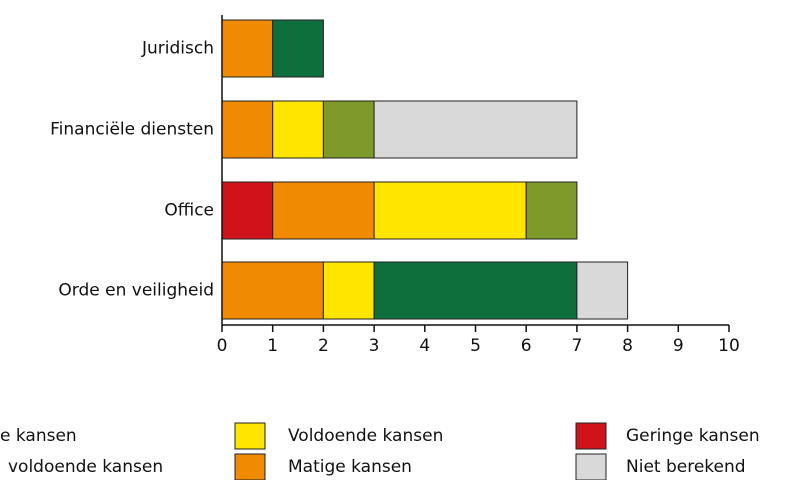 Image resolution: width=789 pixels, height=480 pixels. I want to click on legend-label: voldoende kansen, so click(85, 467).